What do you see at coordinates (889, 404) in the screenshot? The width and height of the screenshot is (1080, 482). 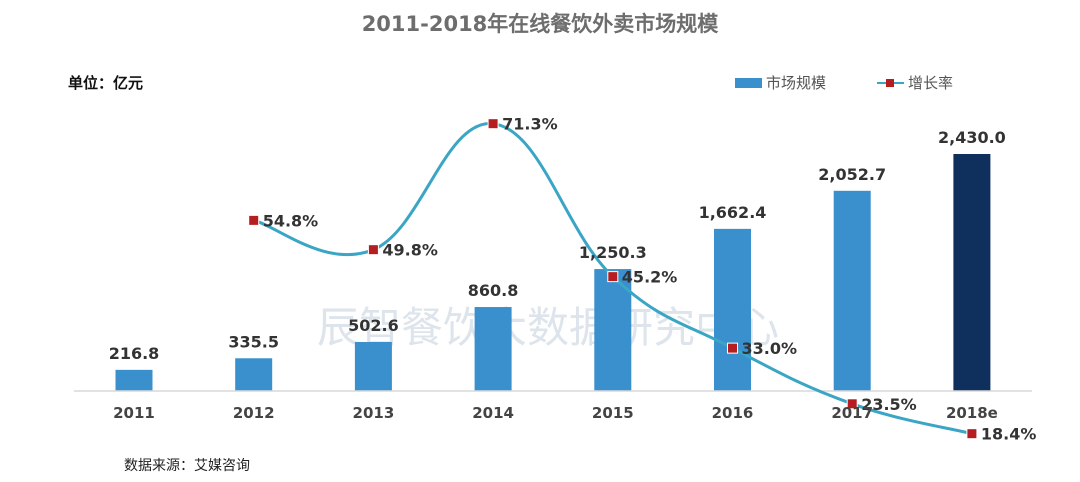 I see `growth-rate-label: 23.5%` at bounding box center [889, 404].